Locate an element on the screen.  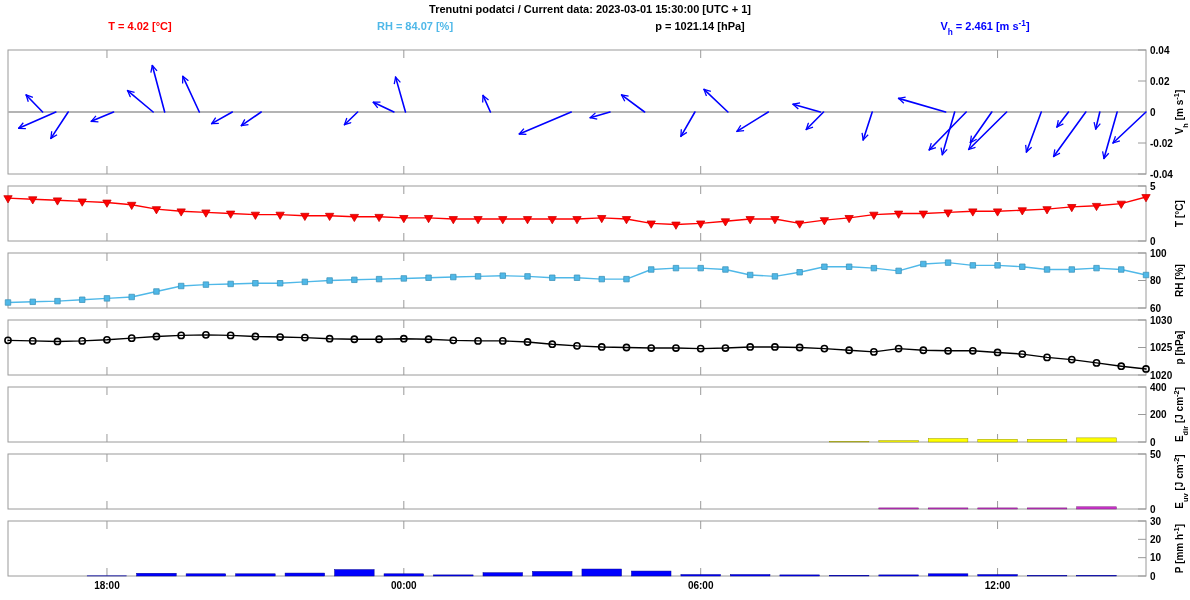
y-tick-label: 1025 is located at coordinates (1161, 347).